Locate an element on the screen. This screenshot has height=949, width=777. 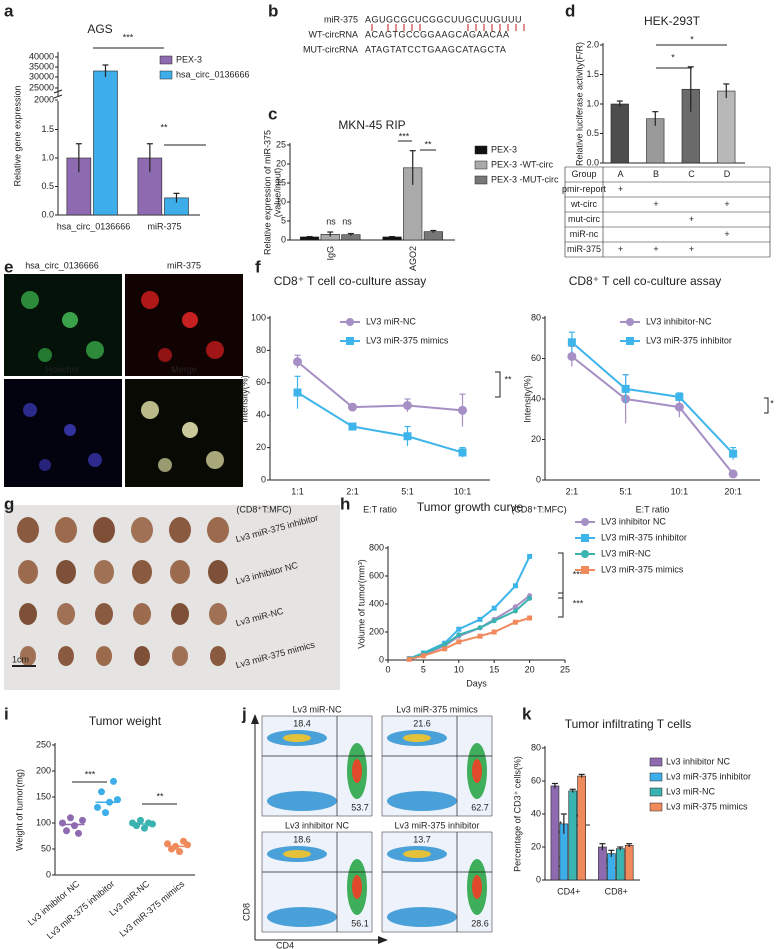
line-series is located at coordinates (379, 422).